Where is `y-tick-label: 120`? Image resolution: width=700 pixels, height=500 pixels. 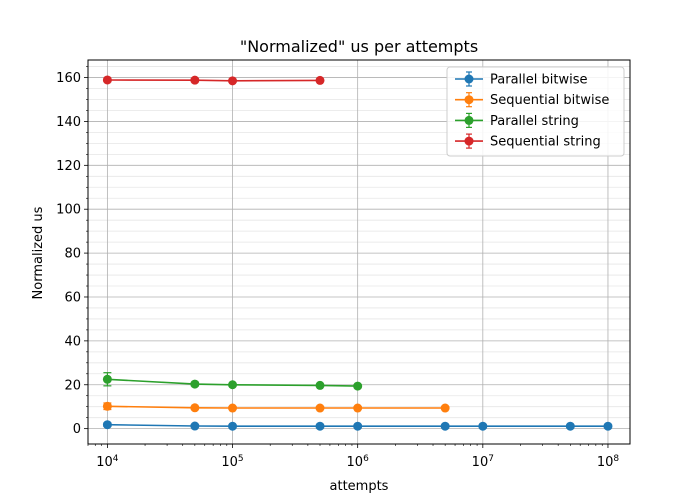
y-tick-label: 120 is located at coordinates (68, 166).